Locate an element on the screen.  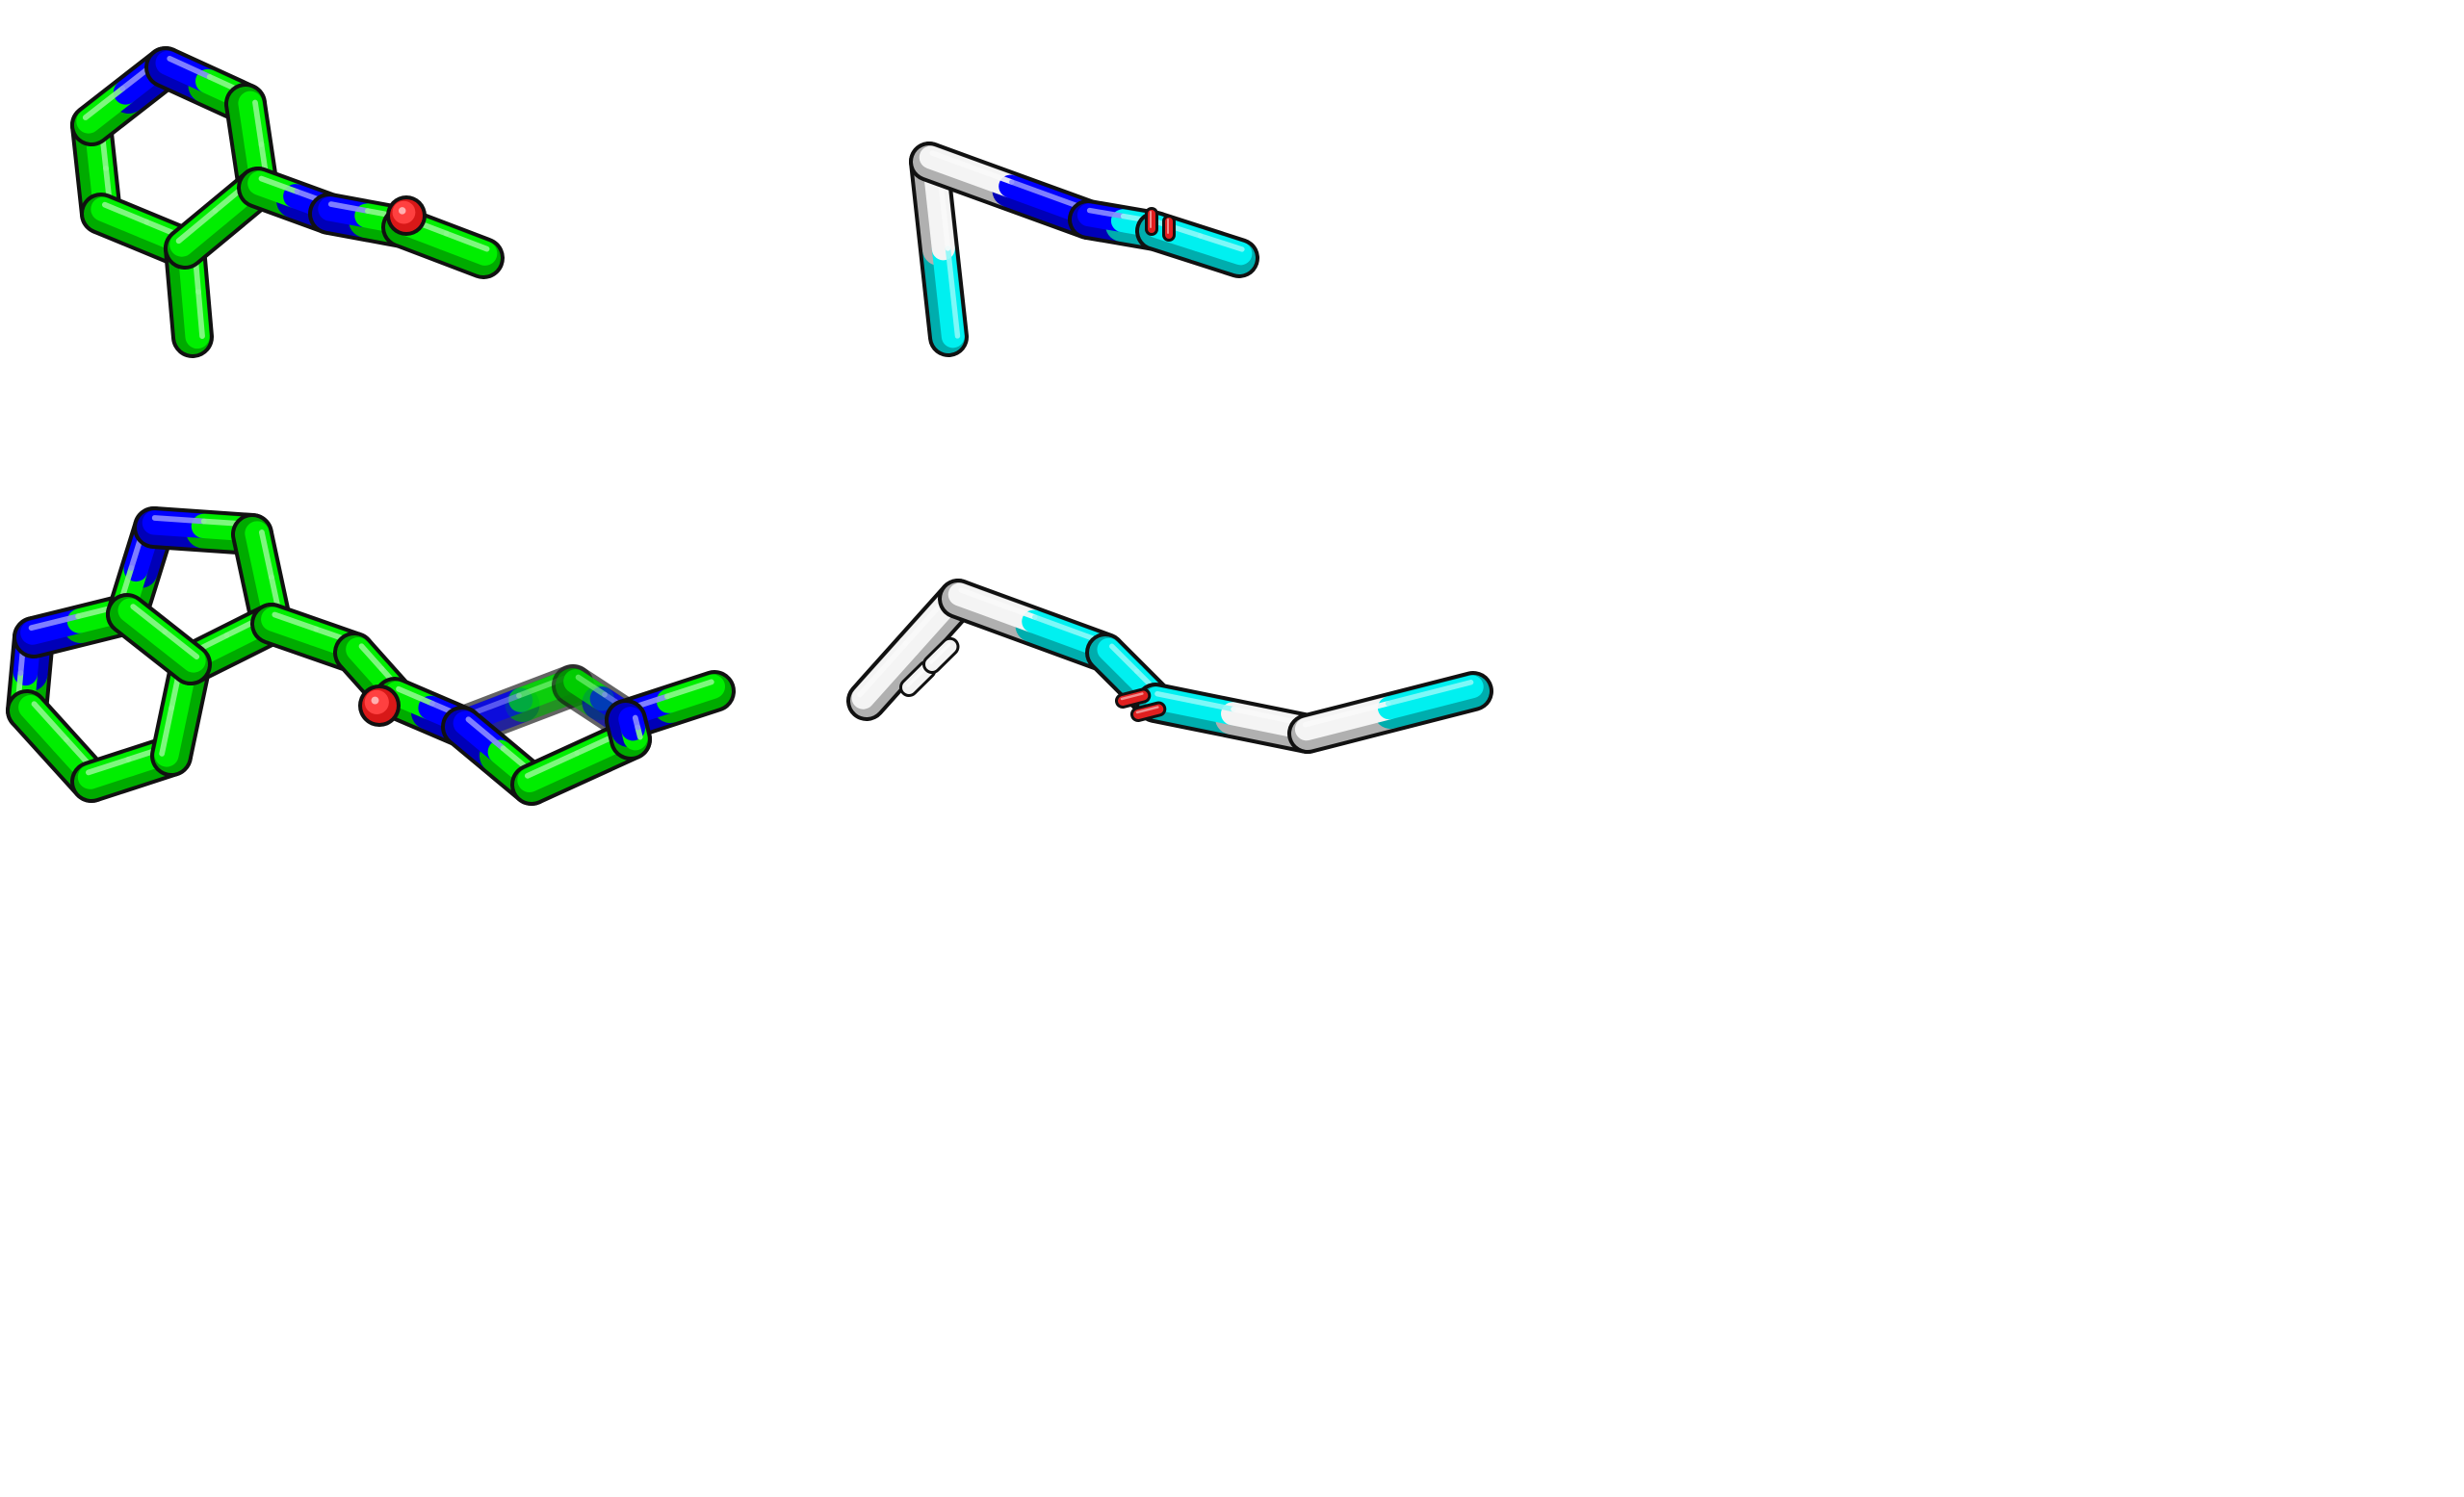
bond-az-3-gloss-b is located at coordinates (636, 722).